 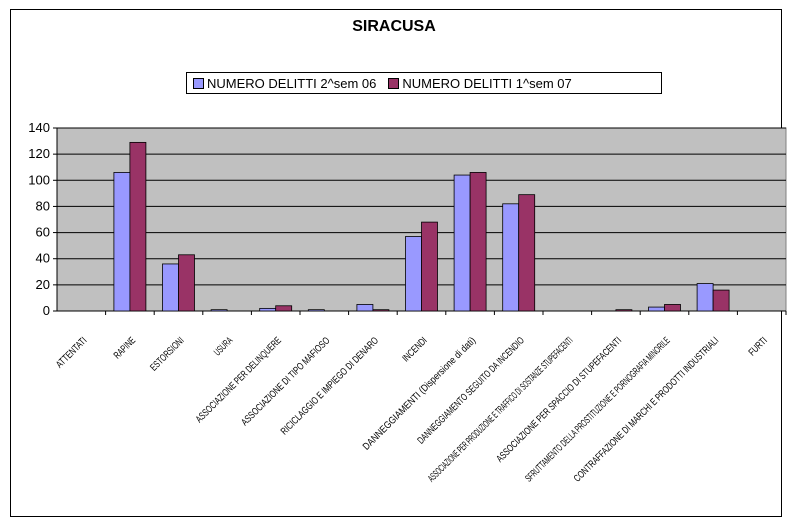 What do you see at coordinates (39, 127) in the screenshot?
I see `y-tick-label: 140` at bounding box center [39, 127].